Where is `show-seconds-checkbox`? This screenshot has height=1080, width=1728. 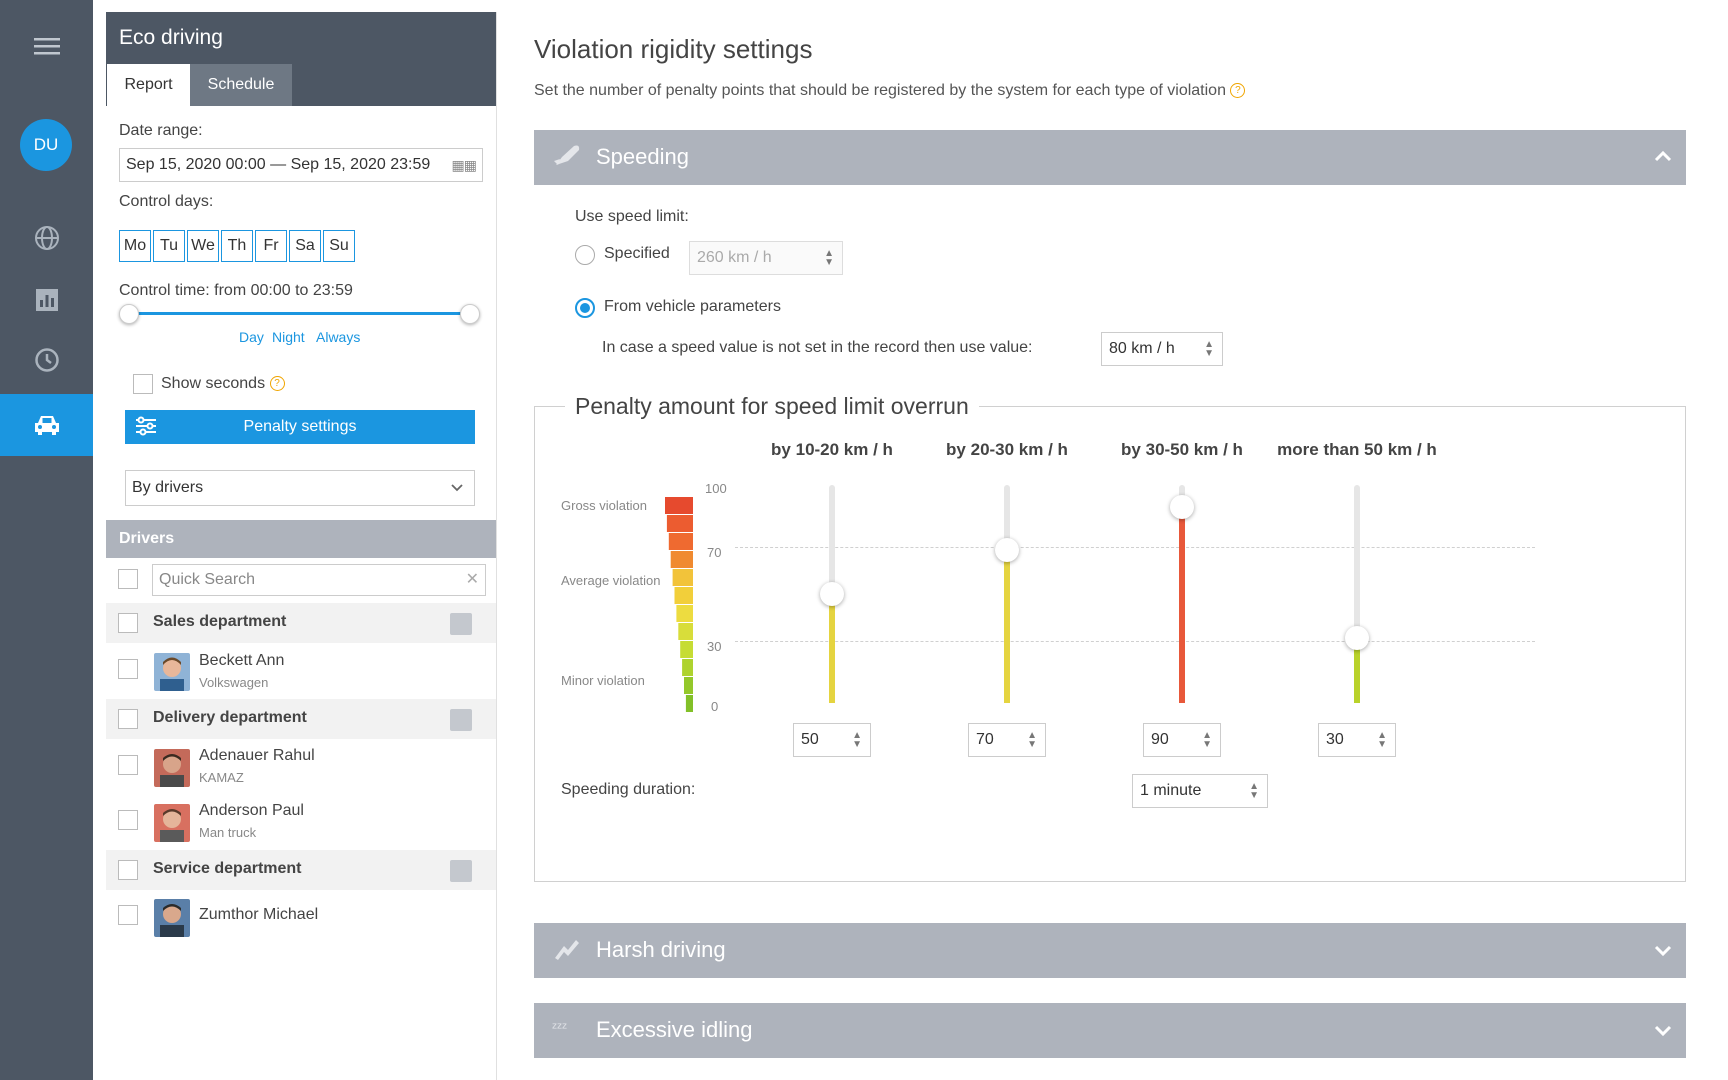
show-seconds-checkbox is located at coordinates (143, 384).